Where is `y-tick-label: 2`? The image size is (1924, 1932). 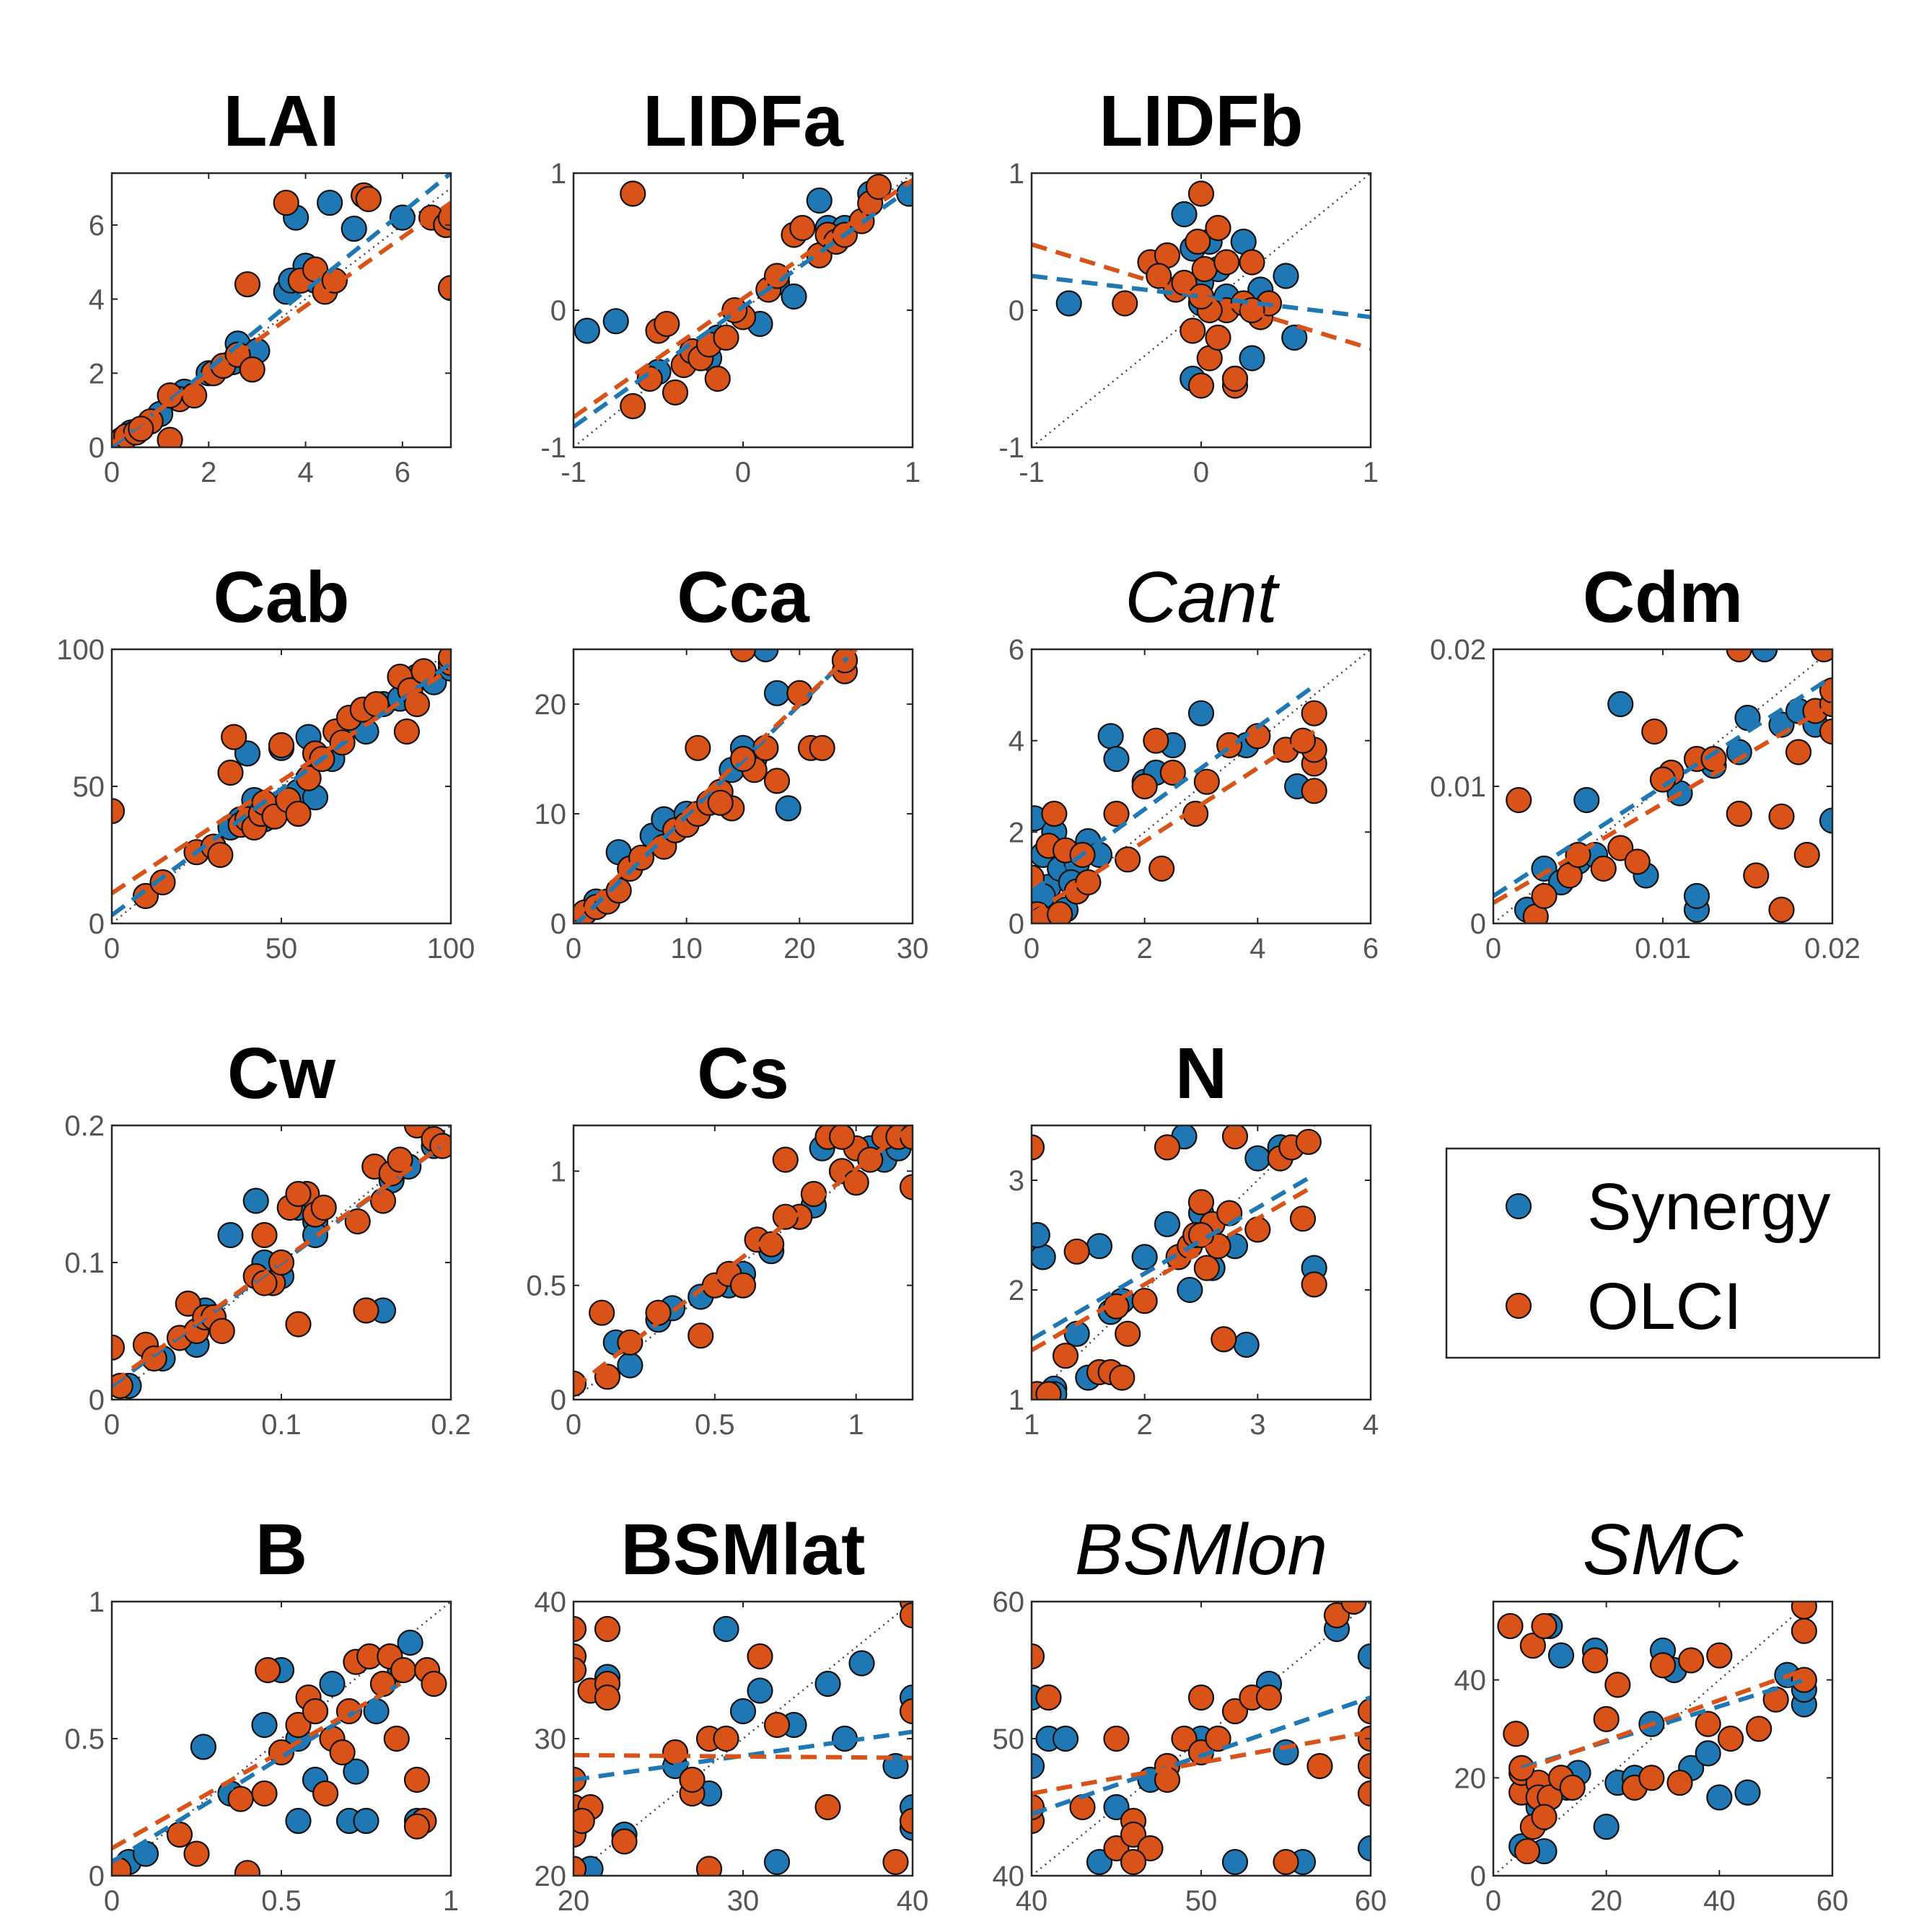
y-tick-label: 2 is located at coordinates (1016, 1291).